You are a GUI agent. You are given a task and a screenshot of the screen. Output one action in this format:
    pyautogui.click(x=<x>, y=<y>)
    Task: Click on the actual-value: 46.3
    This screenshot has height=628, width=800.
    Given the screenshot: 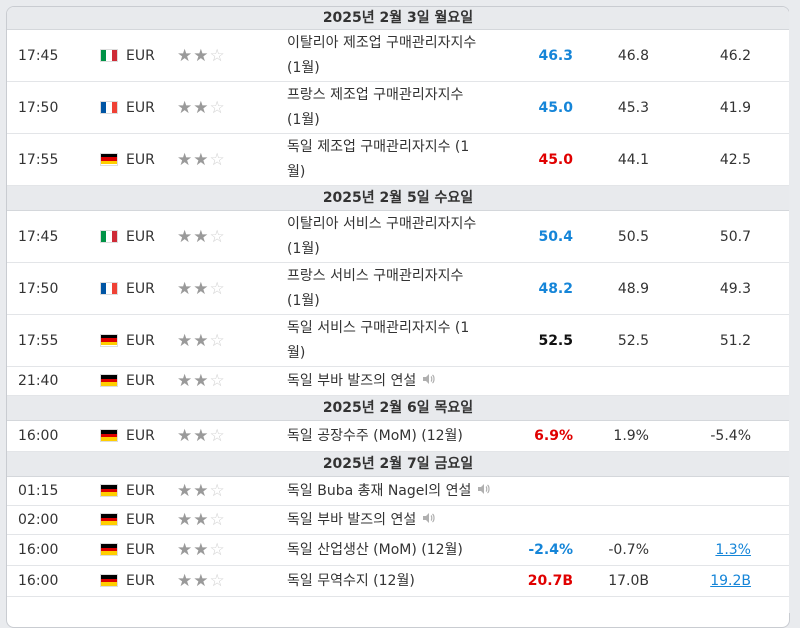 What is the action you would take?
    pyautogui.click(x=555, y=55)
    